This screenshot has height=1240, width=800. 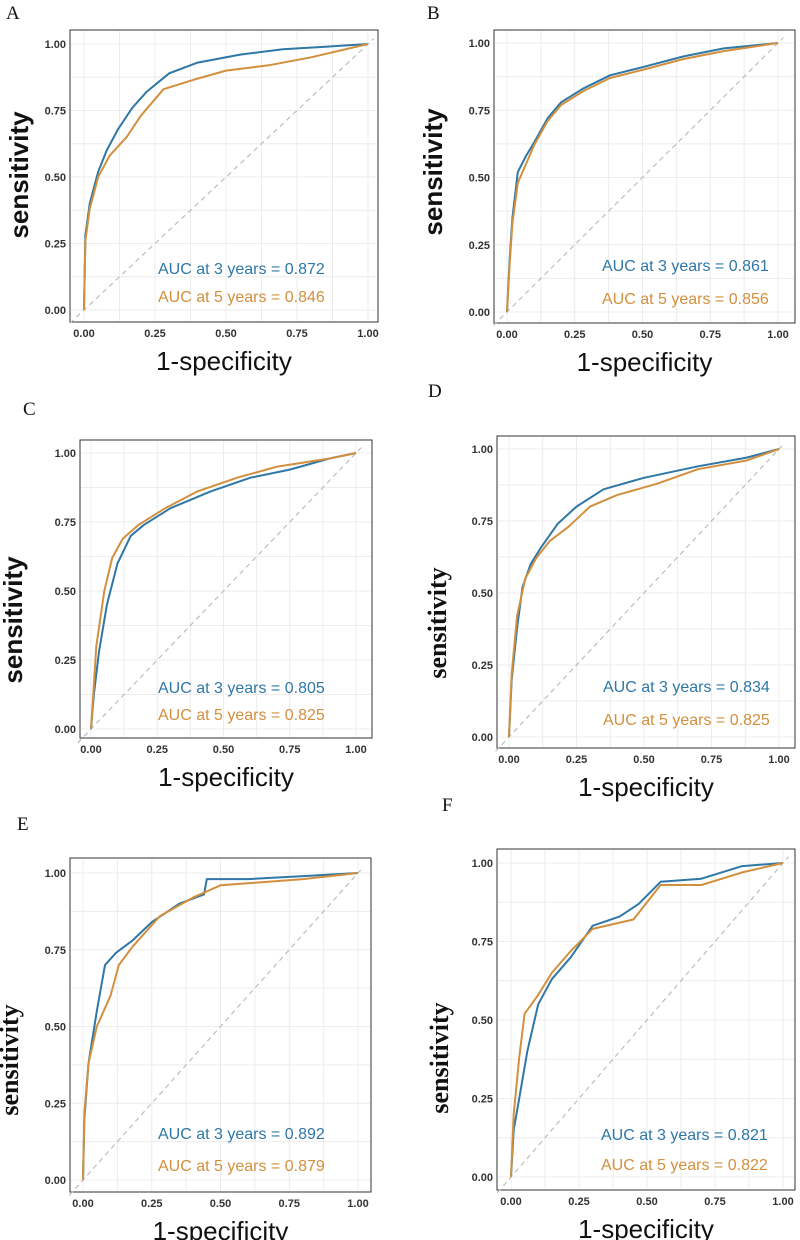 I want to click on auc-label-3-years: AUC at 3 years = 0.834, so click(x=686, y=687).